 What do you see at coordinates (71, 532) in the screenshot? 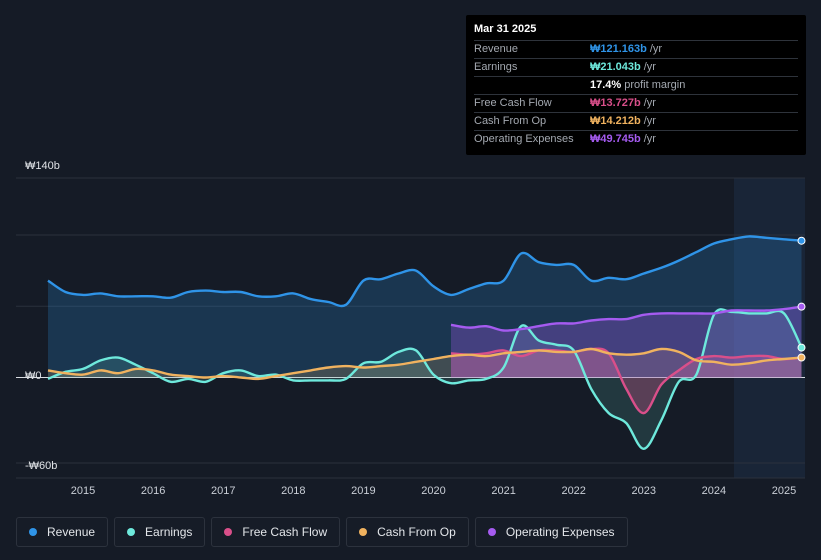
I see `legend-item-label: Revenue` at bounding box center [71, 532].